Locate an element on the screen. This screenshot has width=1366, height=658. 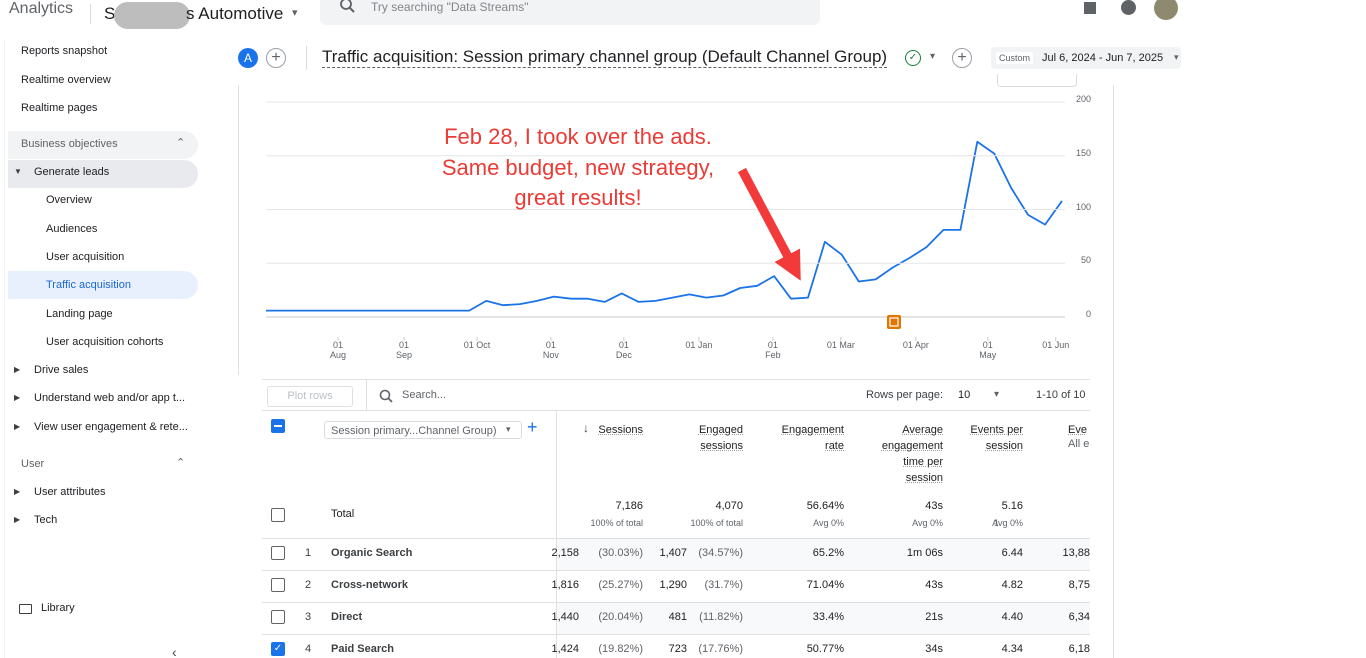
dimension-select: Session primary...Channel Group) is located at coordinates (423, 430).